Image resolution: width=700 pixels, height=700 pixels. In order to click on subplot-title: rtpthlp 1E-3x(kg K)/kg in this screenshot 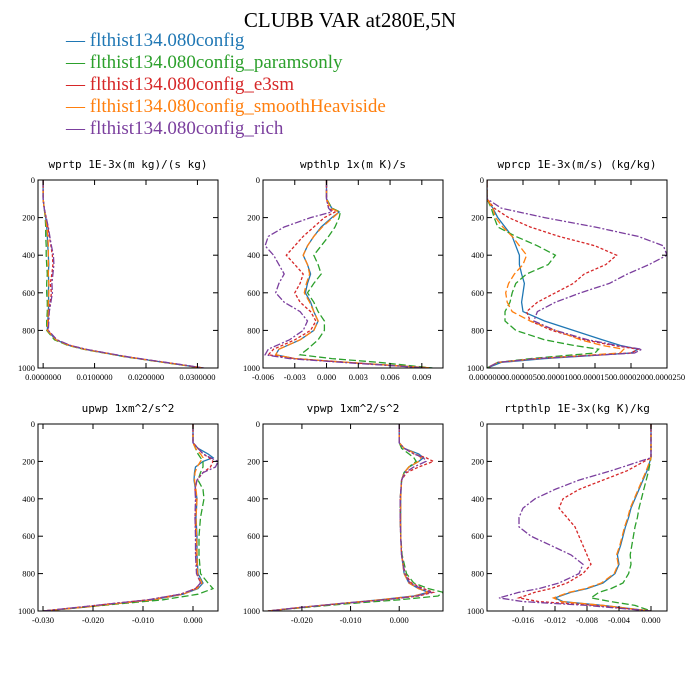, I will do `click(577, 408)`.